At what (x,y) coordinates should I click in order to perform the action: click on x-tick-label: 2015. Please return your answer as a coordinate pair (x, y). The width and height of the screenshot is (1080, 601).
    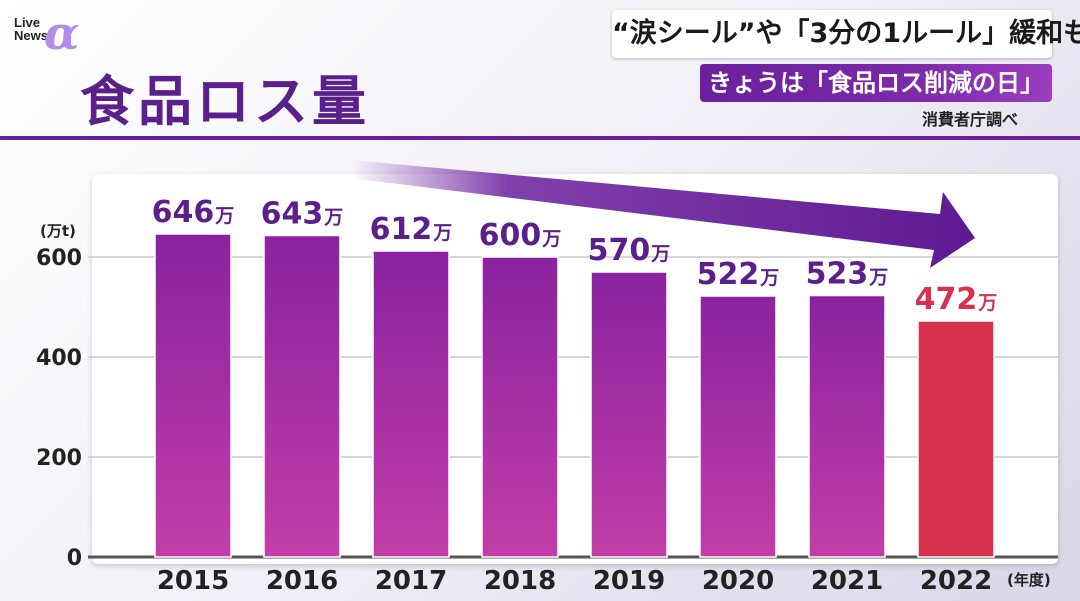
    Looking at the image, I should click on (193, 581).